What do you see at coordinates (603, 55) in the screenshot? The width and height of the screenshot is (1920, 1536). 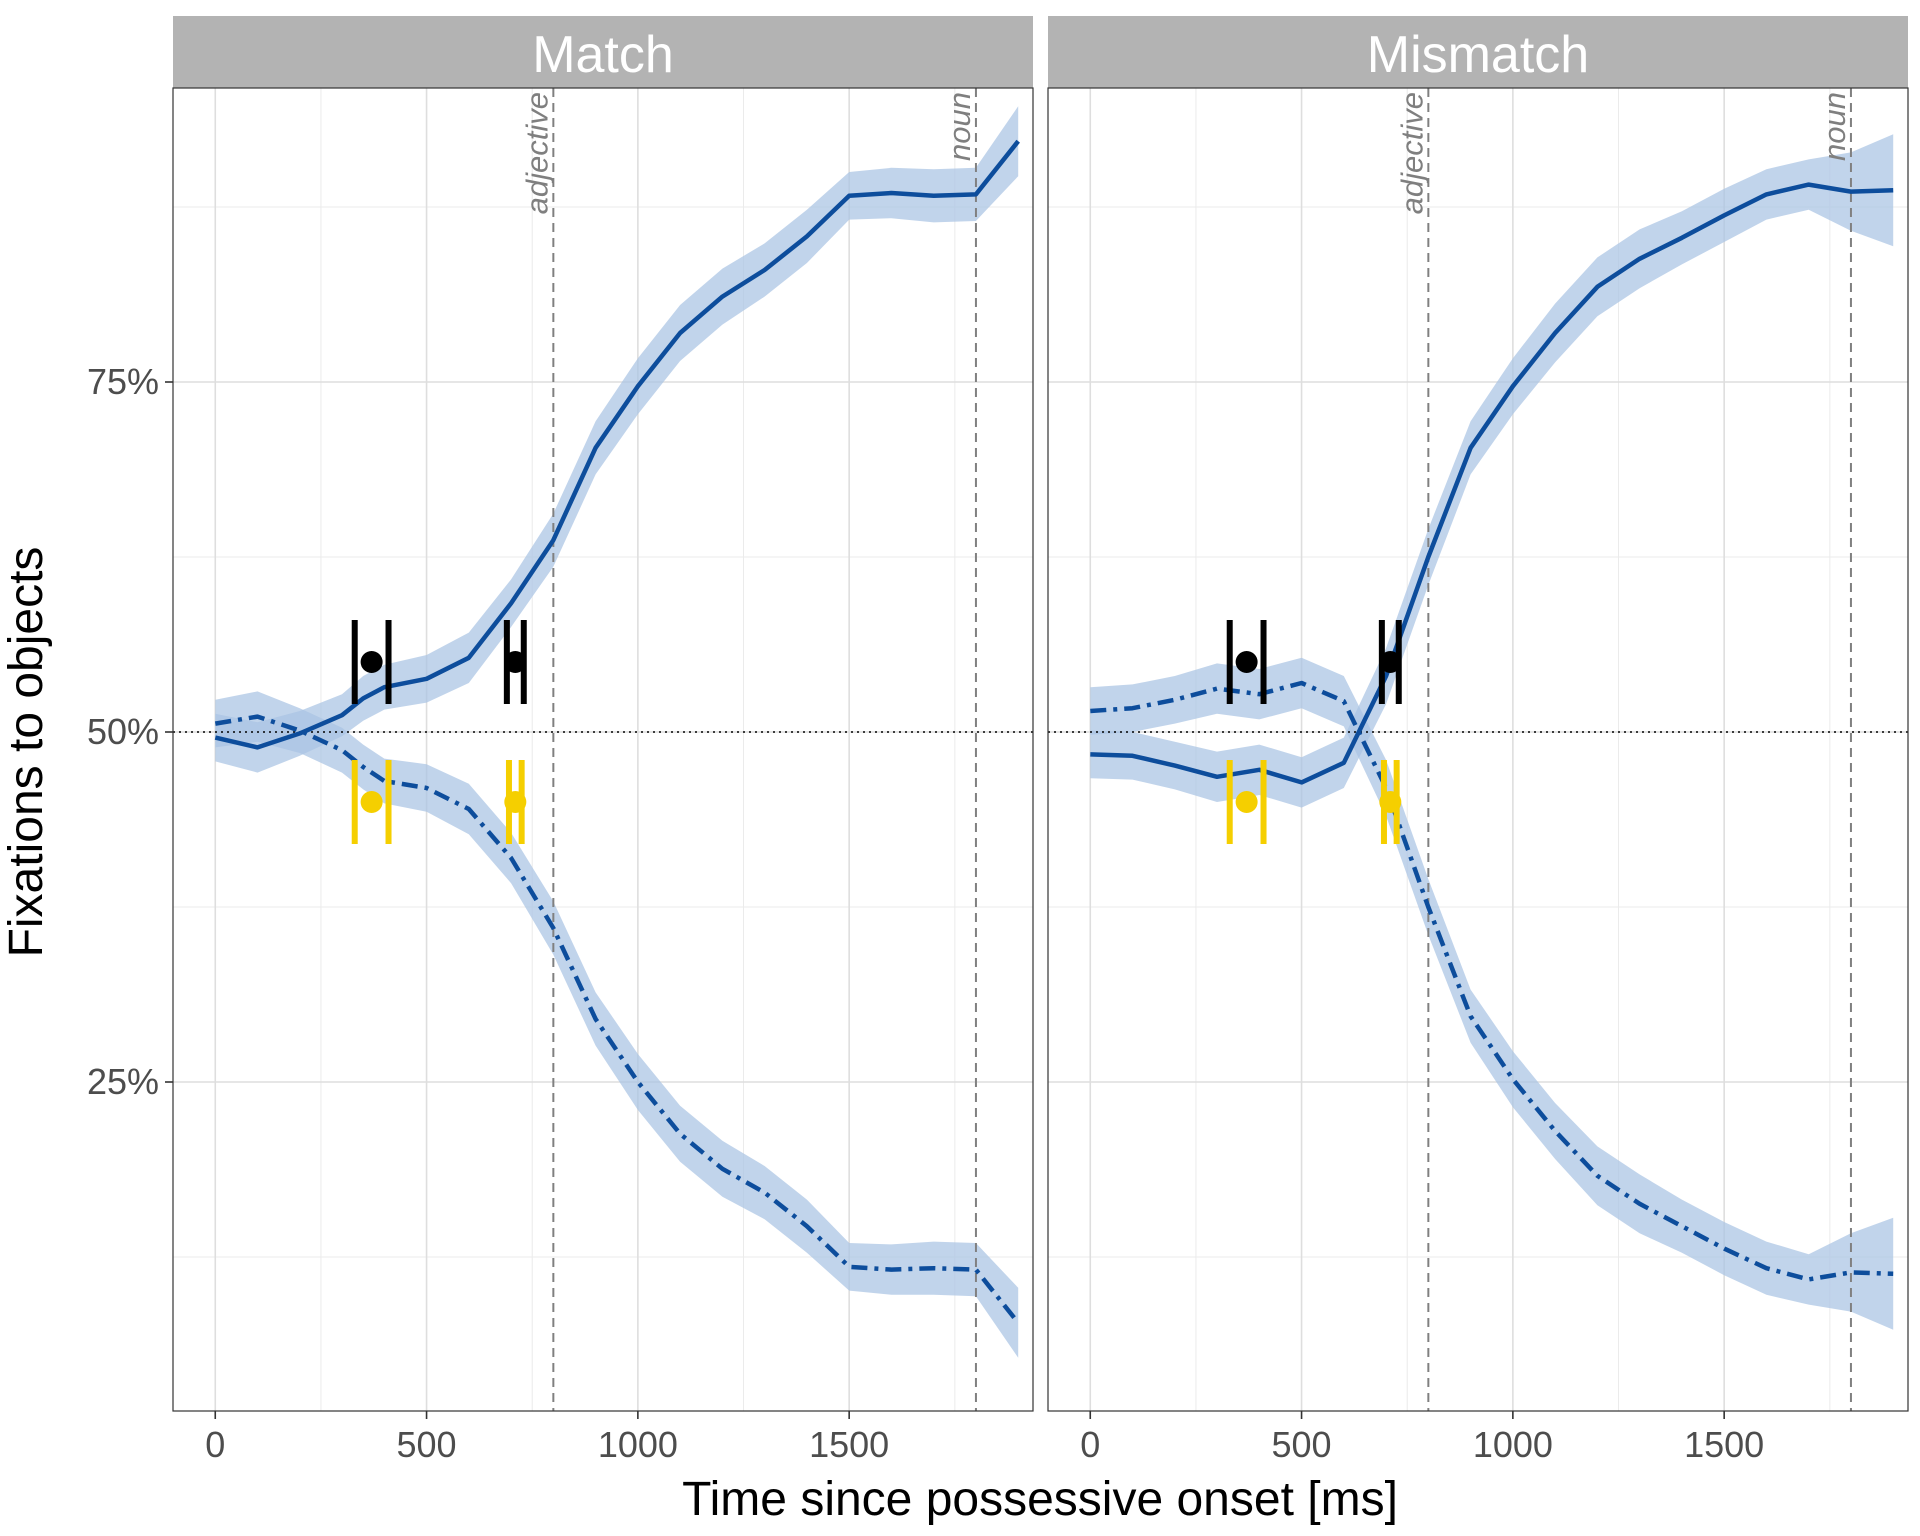 I see `panel-title: Match` at bounding box center [603, 55].